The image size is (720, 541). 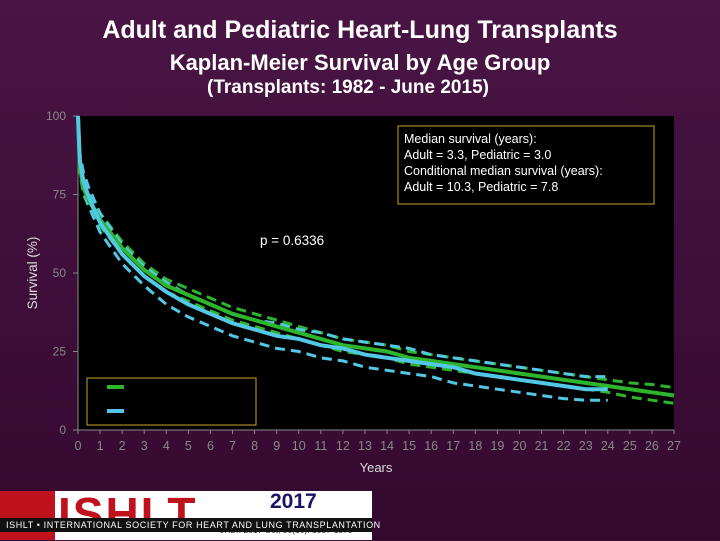 I want to click on x-tick-label: 9, so click(x=276, y=446).